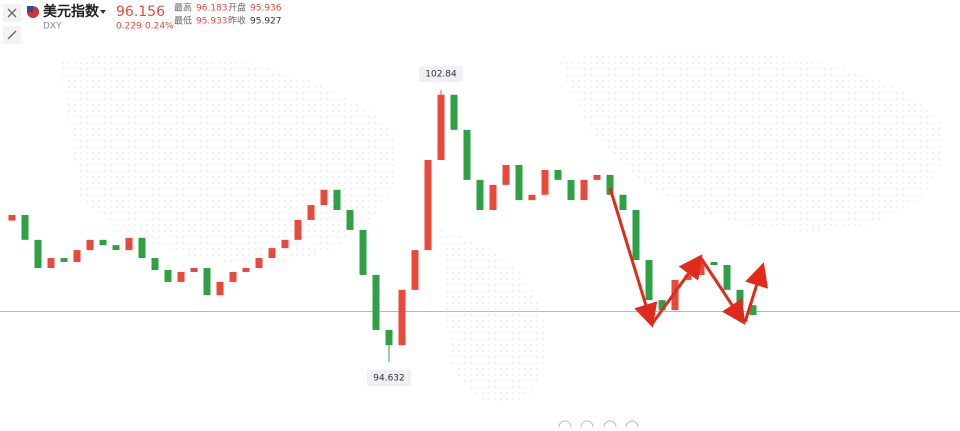 The height and width of the screenshot is (431, 960). Describe the element at coordinates (129, 27) in the screenshot. I see `change: 0.229` at that location.